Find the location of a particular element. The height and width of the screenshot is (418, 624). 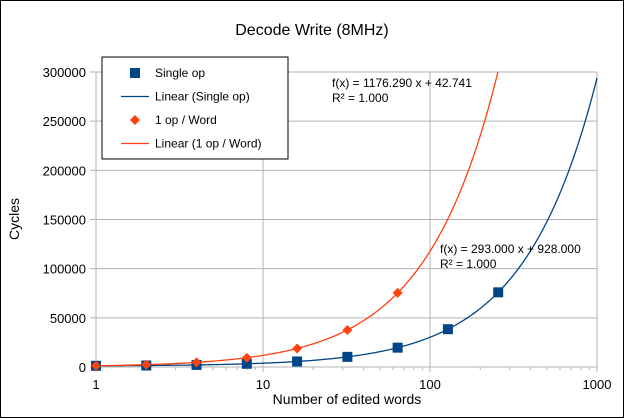

y-tick-label: 0 is located at coordinates (82, 367).